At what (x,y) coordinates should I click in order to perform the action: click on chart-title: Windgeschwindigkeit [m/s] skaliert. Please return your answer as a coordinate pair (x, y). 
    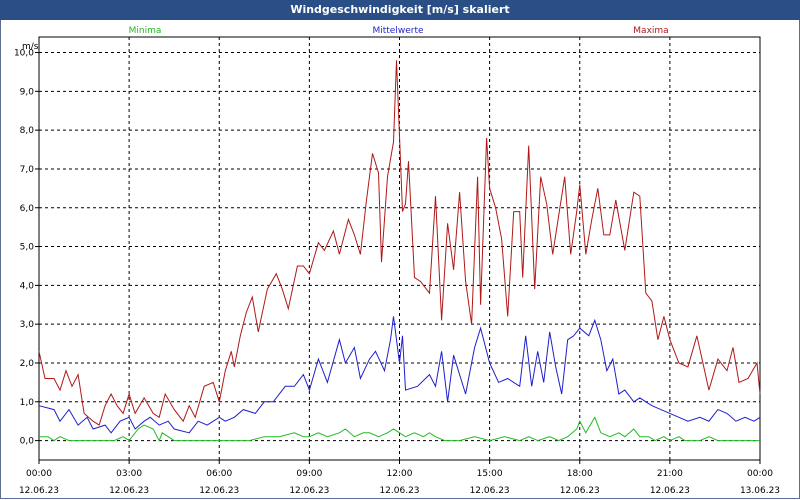
    Looking at the image, I should click on (400, 10).